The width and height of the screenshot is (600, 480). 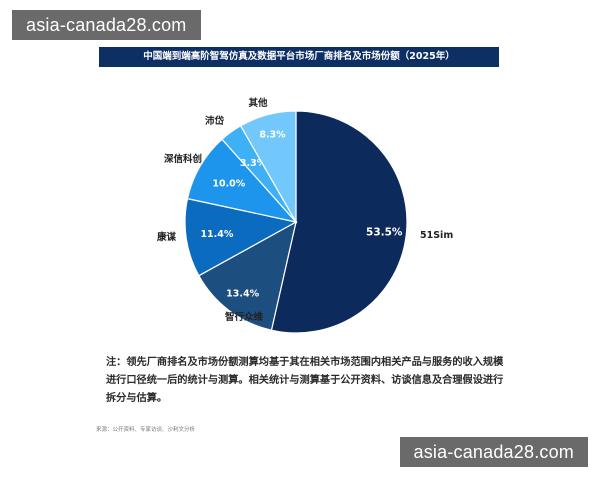 What do you see at coordinates (272, 135) in the screenshot?
I see `value-label-5: 8.3%` at bounding box center [272, 135].